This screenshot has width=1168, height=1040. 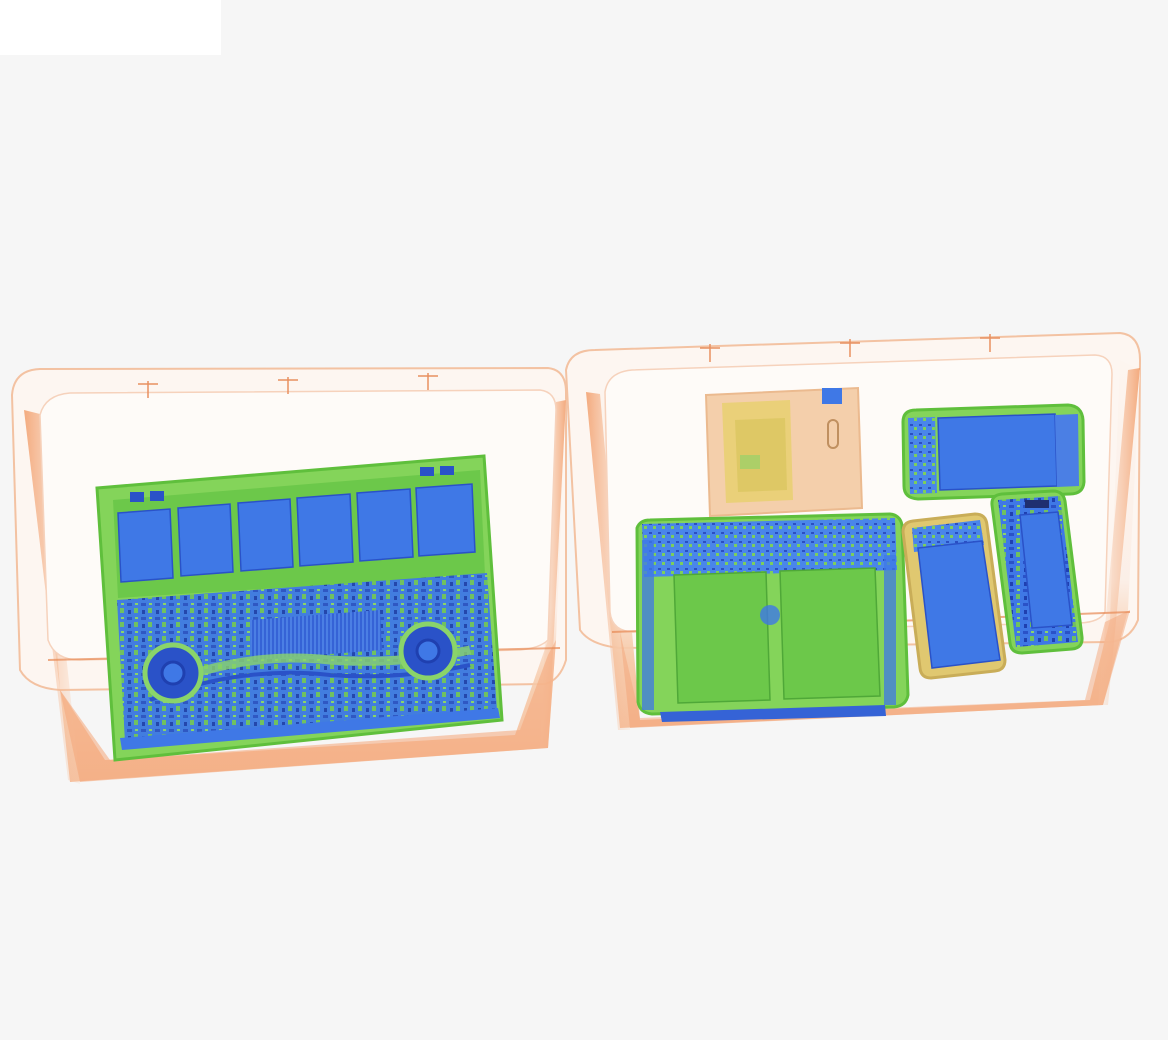 I want to click on card-xray-icon, so click(x=784, y=452).